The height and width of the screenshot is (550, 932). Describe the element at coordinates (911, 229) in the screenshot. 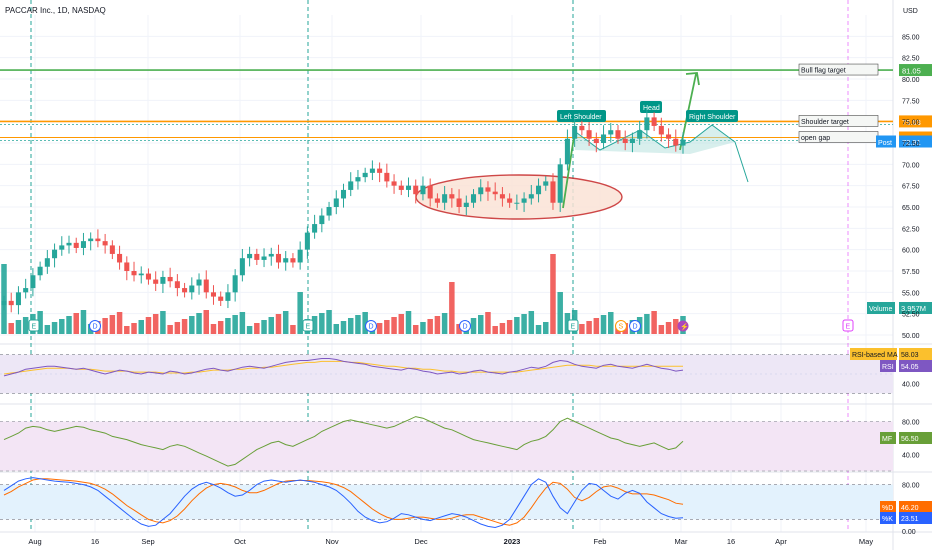

I see `price-tick-label: 62.50` at that location.